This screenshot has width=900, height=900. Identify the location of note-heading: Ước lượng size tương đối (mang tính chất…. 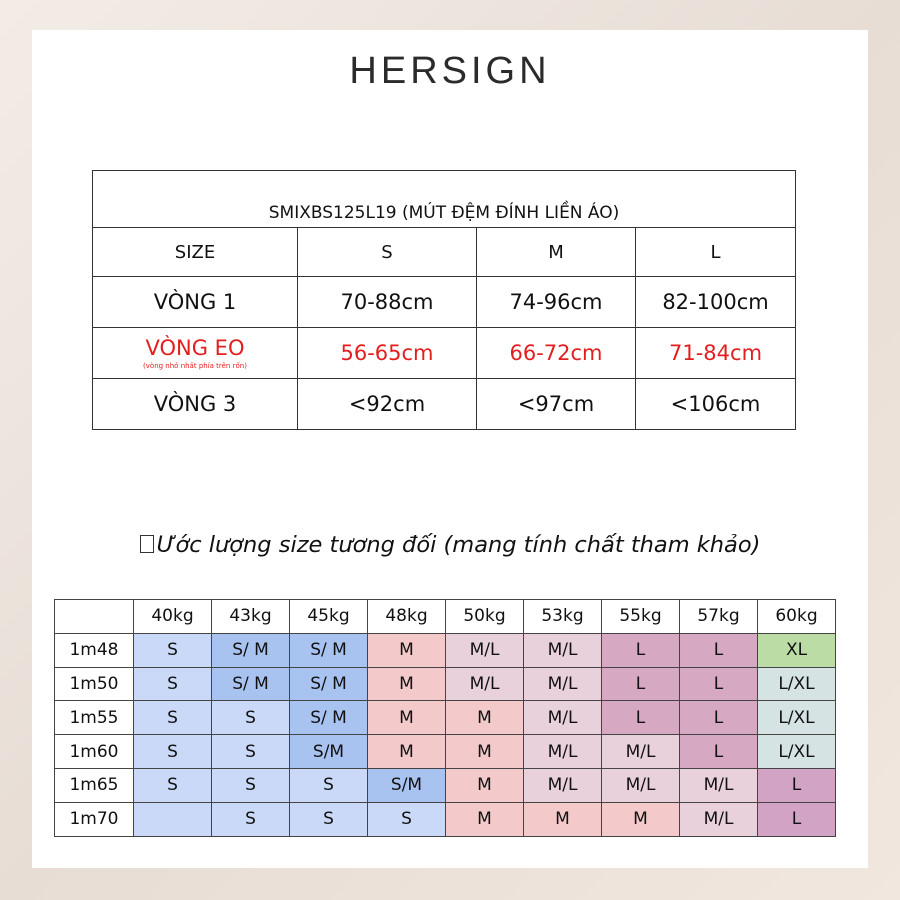
(450, 545).